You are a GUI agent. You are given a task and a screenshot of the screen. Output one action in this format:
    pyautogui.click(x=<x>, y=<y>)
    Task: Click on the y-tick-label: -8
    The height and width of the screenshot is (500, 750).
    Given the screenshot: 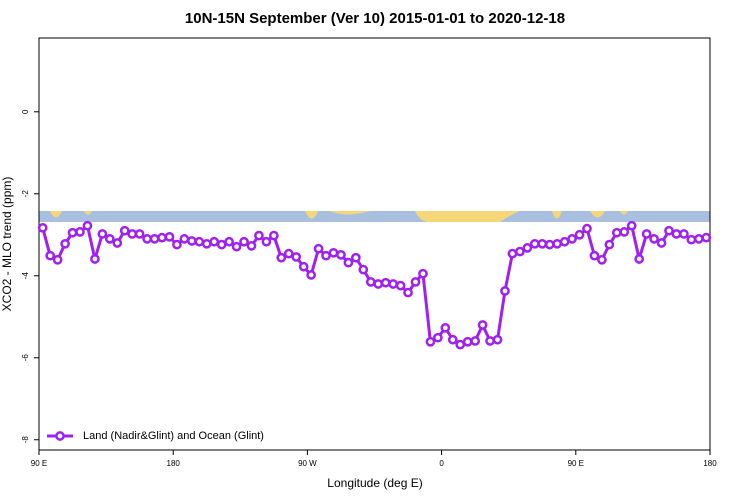 What is the action you would take?
    pyautogui.click(x=25, y=440)
    